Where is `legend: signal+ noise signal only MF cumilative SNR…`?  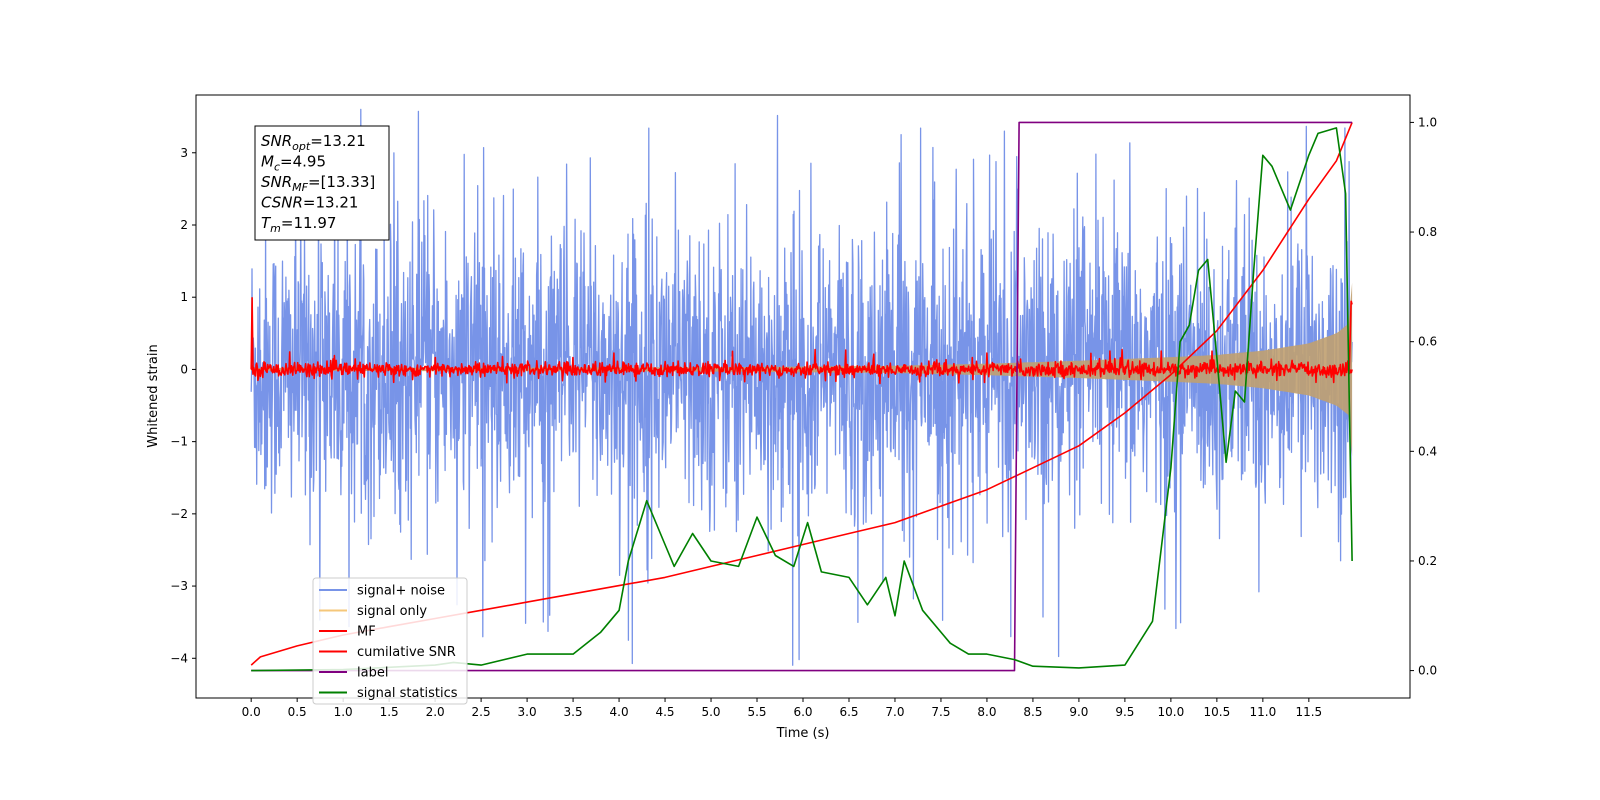
legend: signal+ noise signal only MF cumilative SNR… is located at coordinates (390, 641).